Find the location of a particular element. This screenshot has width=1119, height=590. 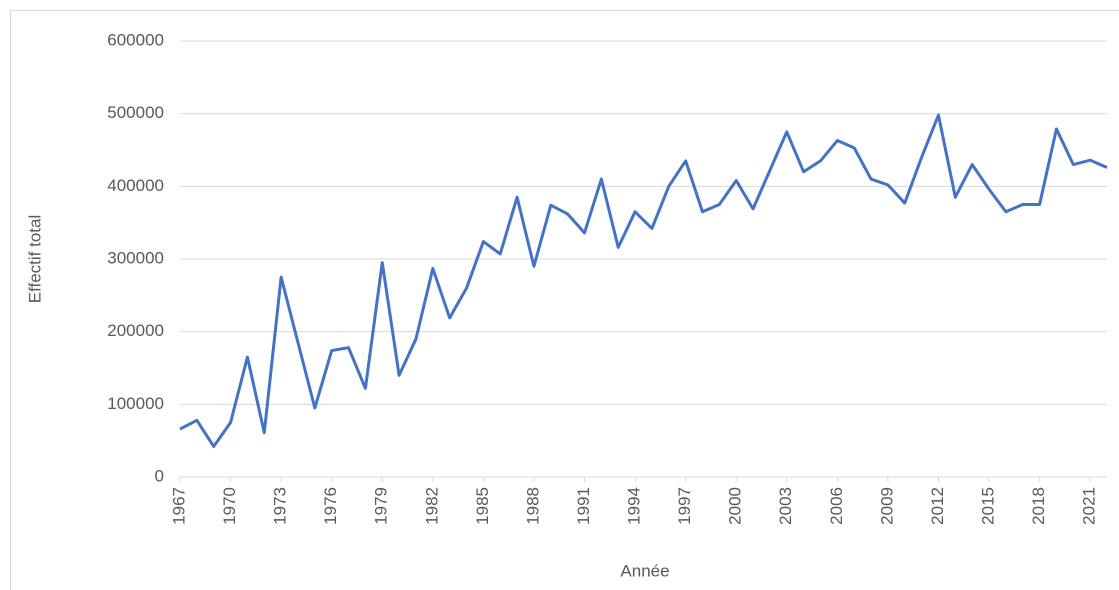

x-tick-label: 1970 is located at coordinates (229, 506).